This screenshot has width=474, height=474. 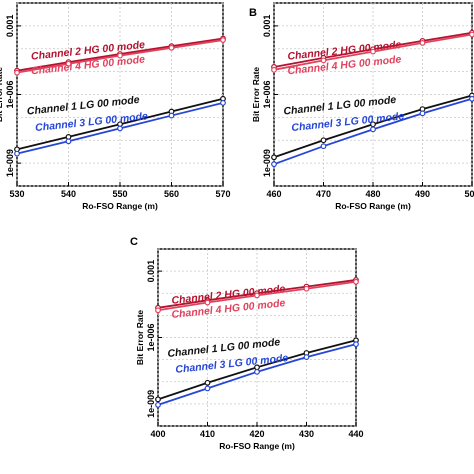 What do you see at coordinates (257, 446) in the screenshot?
I see `panel-3-x-axis-title: Ro-FSO Range (m)` at bounding box center [257, 446].